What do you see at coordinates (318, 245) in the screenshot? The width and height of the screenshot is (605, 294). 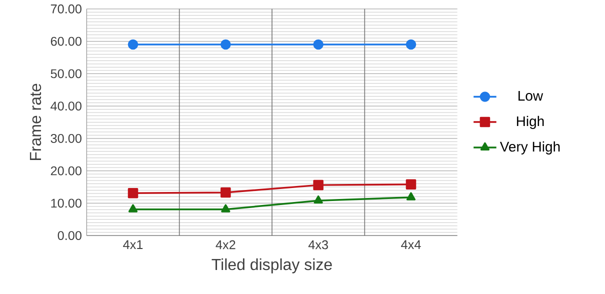 I see `x-tick-label: 4x3` at bounding box center [318, 245].